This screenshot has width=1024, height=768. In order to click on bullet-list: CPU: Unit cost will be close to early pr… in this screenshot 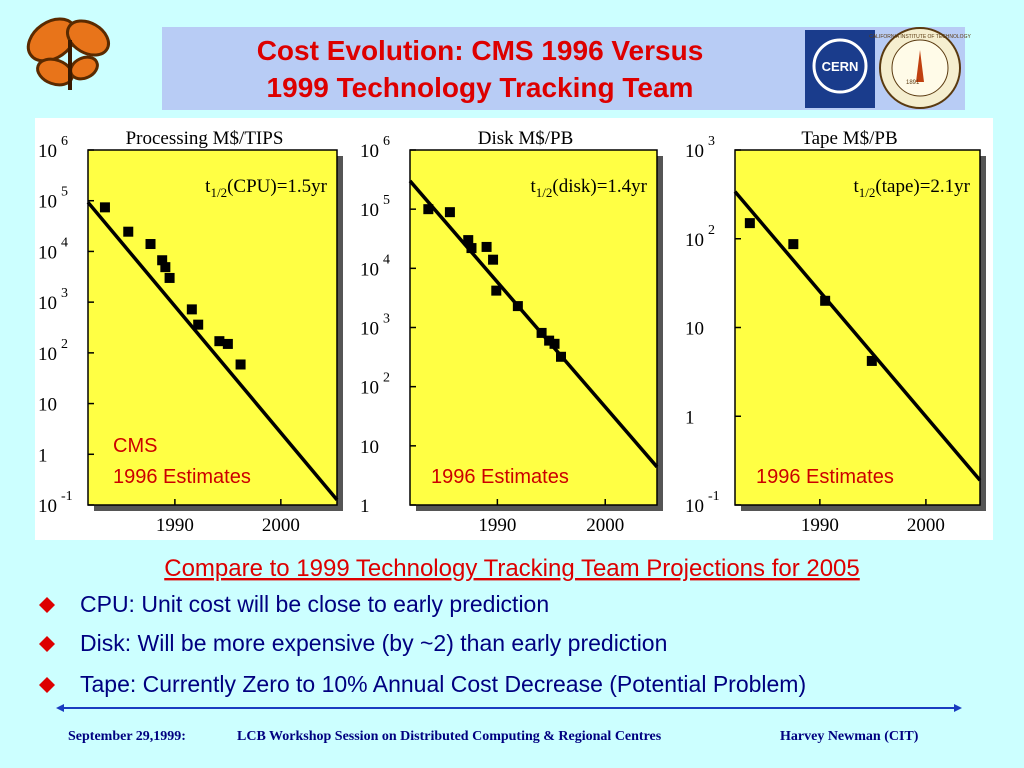, I will do `click(422, 644)`.